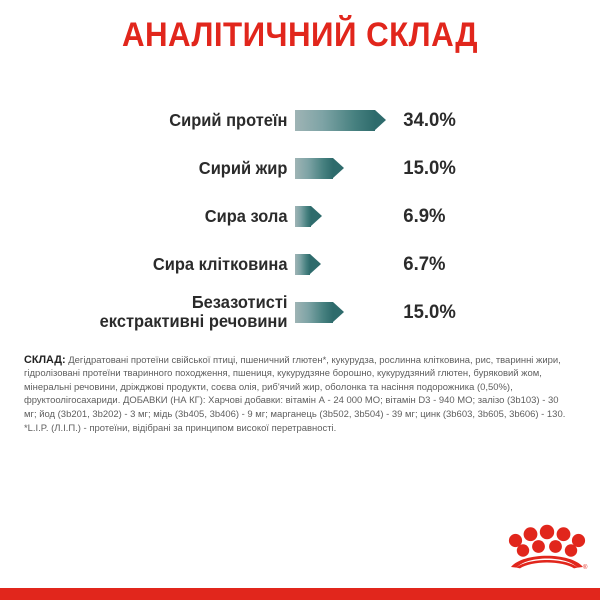 The width and height of the screenshot is (600, 600). I want to click on row-value-crude-fat: 15.0%, so click(429, 167).